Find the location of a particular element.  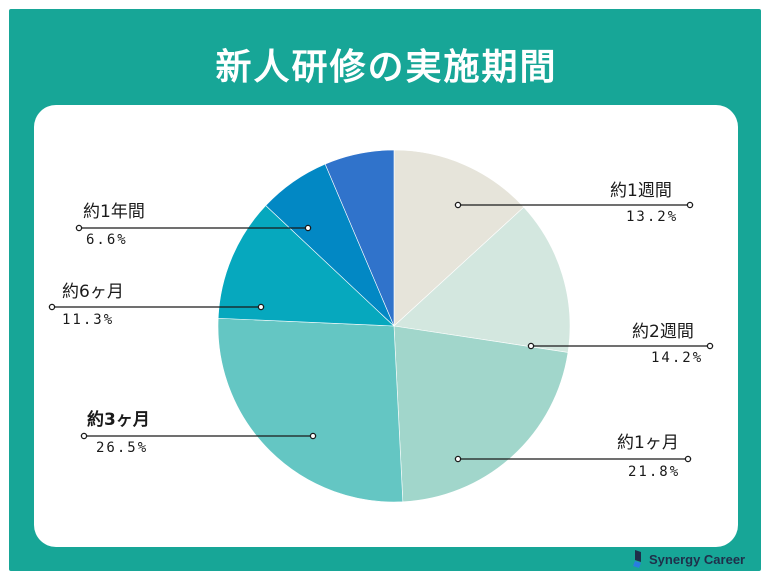

slice-label: 約1年間 is located at coordinates (114, 212).